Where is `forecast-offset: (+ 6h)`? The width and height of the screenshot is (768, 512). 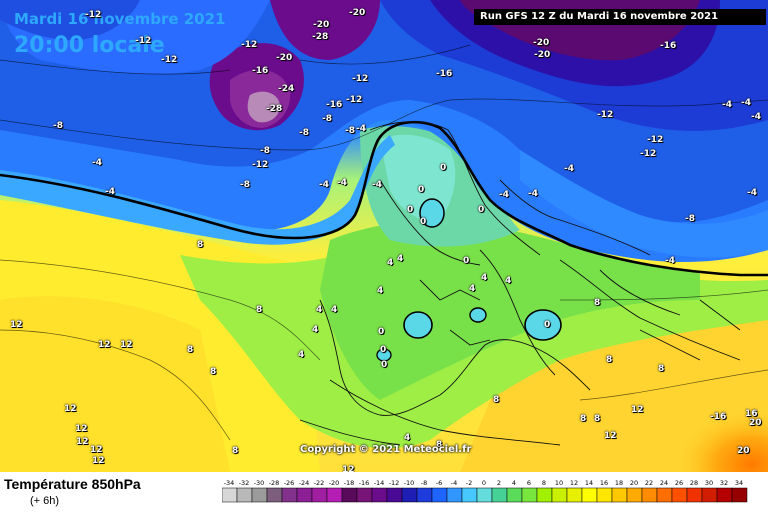
forecast-offset: (+ 6h) is located at coordinates (45, 501).